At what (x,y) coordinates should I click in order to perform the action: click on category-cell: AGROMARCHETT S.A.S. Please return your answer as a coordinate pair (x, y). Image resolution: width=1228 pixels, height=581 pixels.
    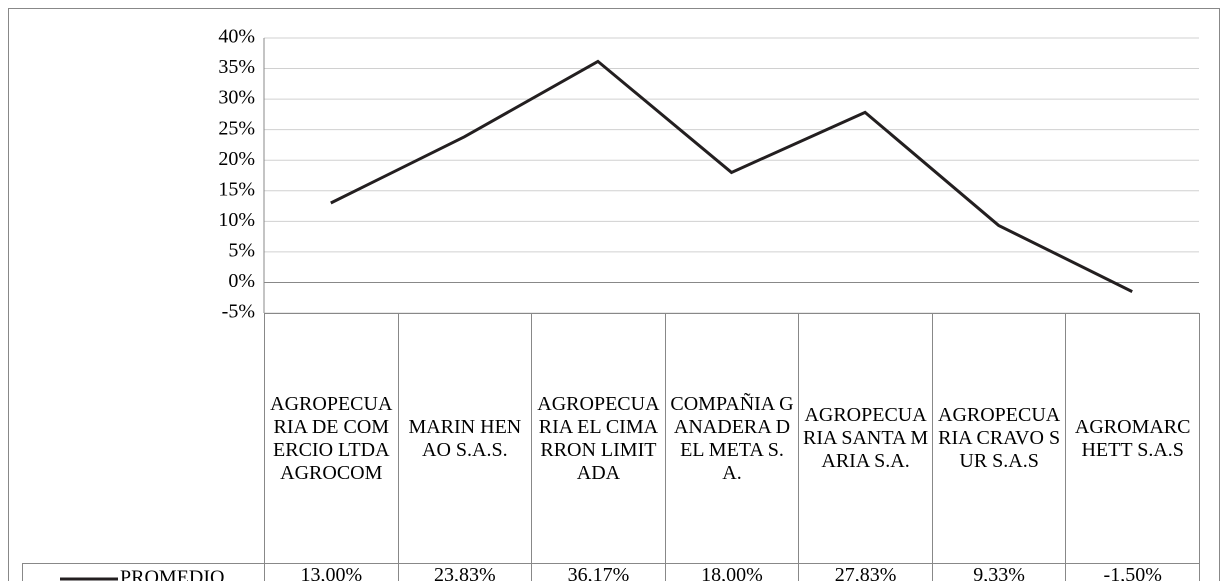
    Looking at the image, I should click on (1132, 438).